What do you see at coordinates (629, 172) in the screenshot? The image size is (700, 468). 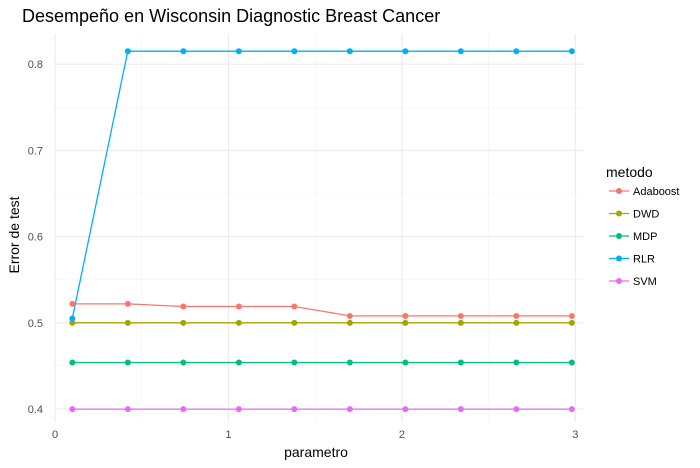 I see `legend-title: metodo` at bounding box center [629, 172].